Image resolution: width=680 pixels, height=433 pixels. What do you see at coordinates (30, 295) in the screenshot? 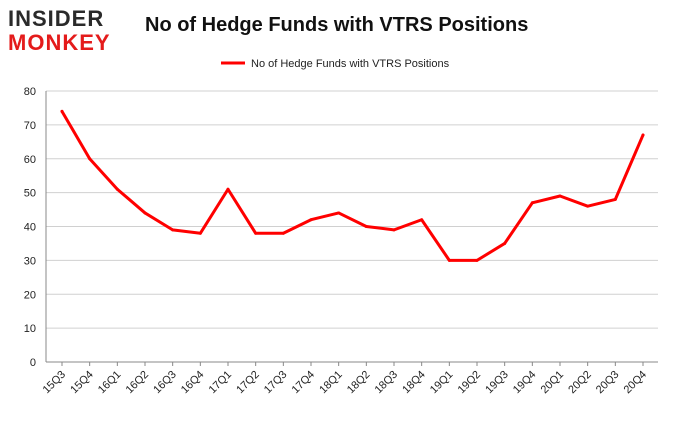
I see `y-tick-label: 20` at bounding box center [30, 295].